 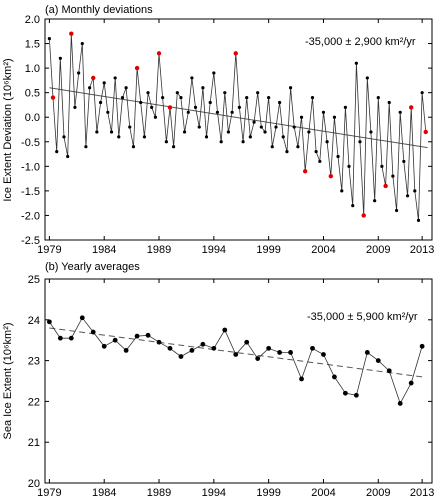 I want to click on y-tick-label: 25, so click(x=34, y=280).